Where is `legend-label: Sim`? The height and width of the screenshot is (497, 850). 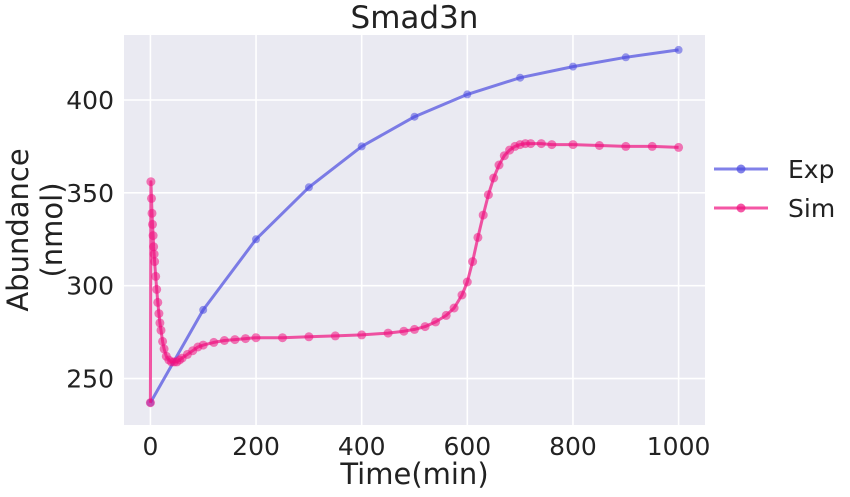 legend-label: Sim is located at coordinates (811, 208).